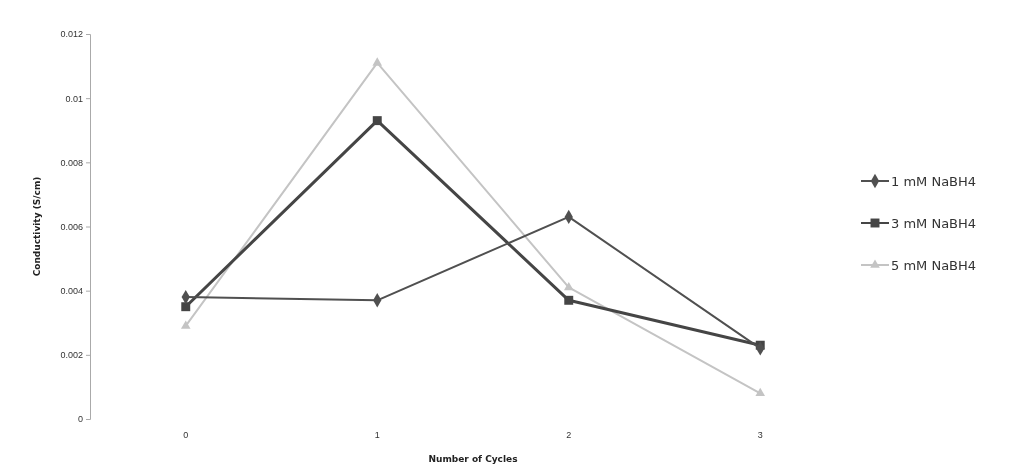  Describe the element at coordinates (934, 265) in the screenshot. I see `legend-label: 5 mM NaBH4` at that location.